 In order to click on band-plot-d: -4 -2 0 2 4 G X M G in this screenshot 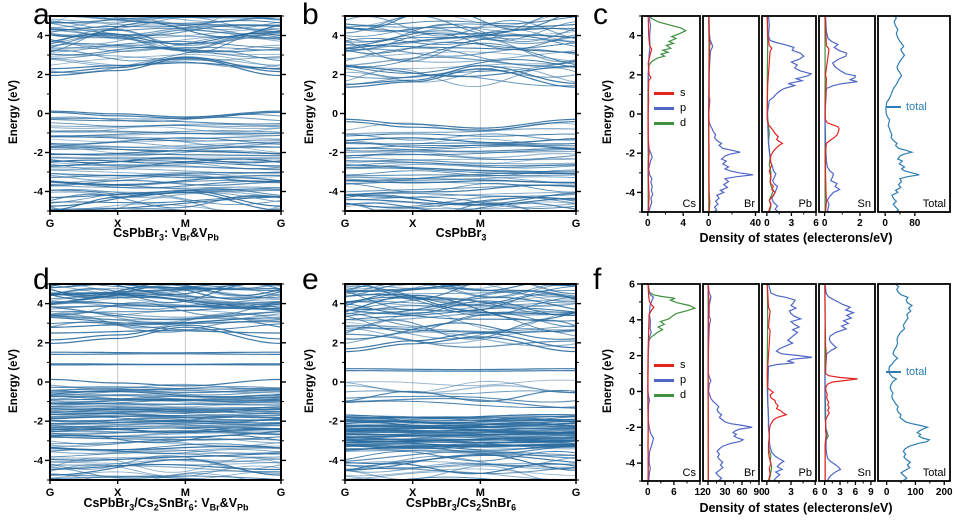, I will do `click(160, 391)`.